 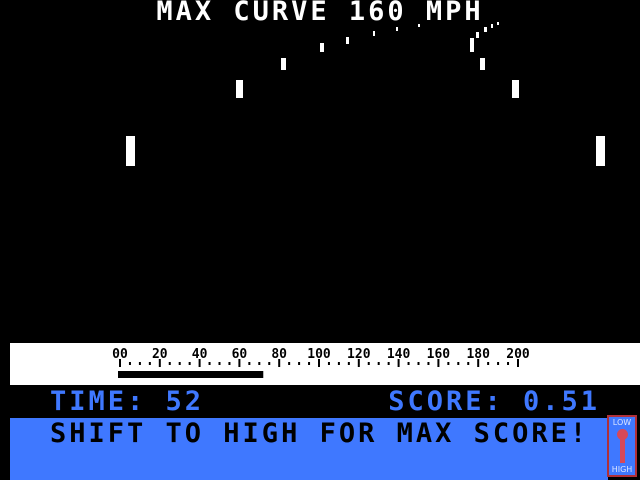 What do you see at coordinates (399, 354) in the screenshot?
I see `speed-tick-label: 140` at bounding box center [399, 354].